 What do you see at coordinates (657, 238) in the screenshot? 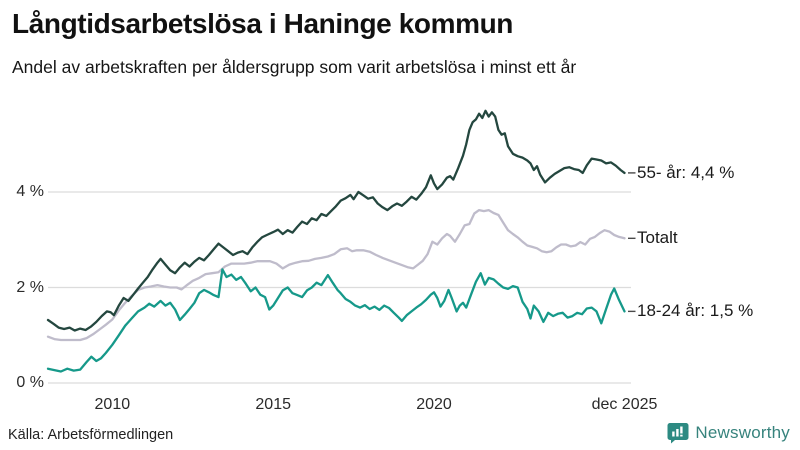
I see `series-end-label-Totalt: Totalt` at bounding box center [657, 238].